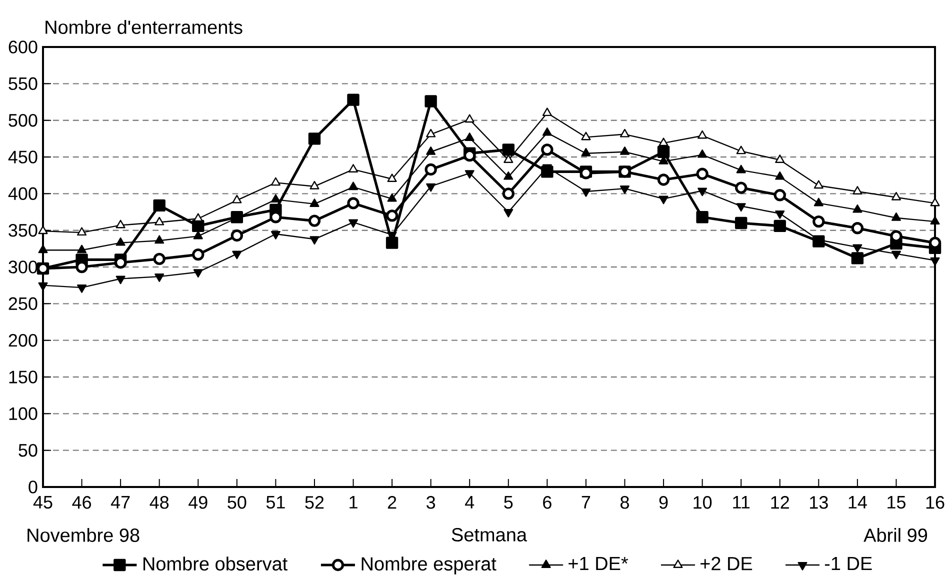 This screenshot has height=575, width=948. Describe the element at coordinates (23, 47) in the screenshot. I see `y-tick-label: 600` at that location.